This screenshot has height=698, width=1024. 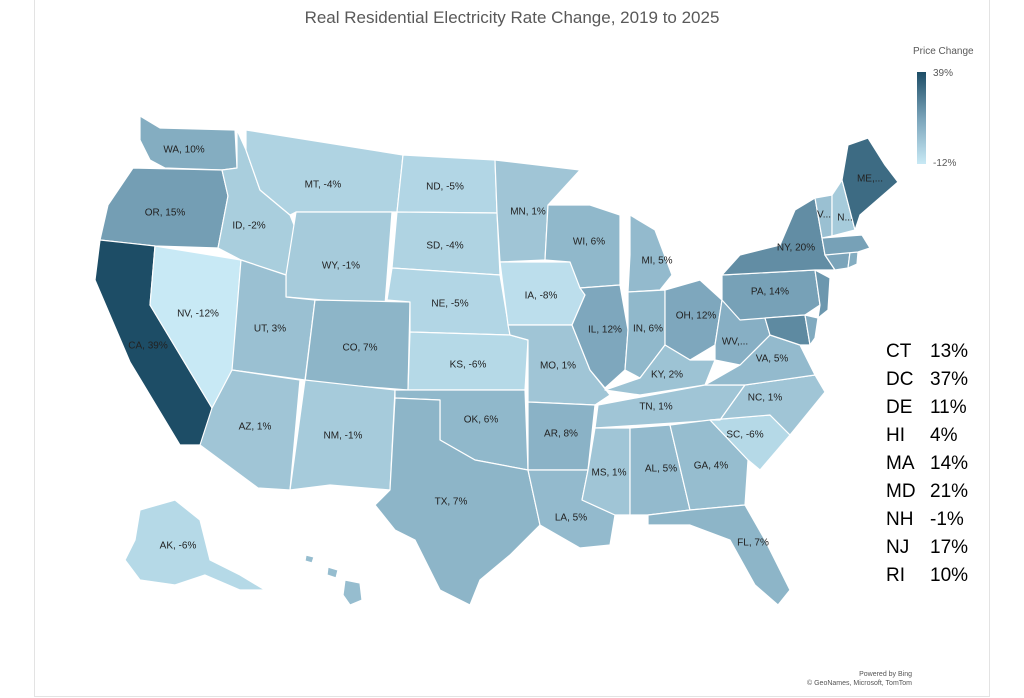 What do you see at coordinates (148, 346) in the screenshot?
I see `state-label-CA: CA, 39%` at bounding box center [148, 346].